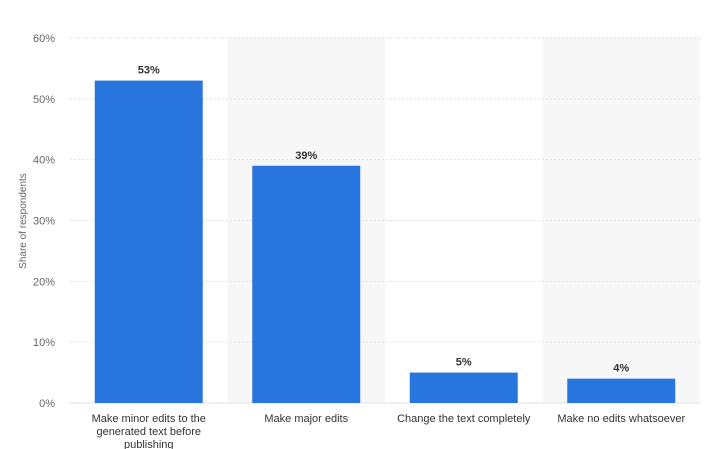  What do you see at coordinates (23, 221) in the screenshot?
I see `y-axis-title: Share of respondents` at bounding box center [23, 221].